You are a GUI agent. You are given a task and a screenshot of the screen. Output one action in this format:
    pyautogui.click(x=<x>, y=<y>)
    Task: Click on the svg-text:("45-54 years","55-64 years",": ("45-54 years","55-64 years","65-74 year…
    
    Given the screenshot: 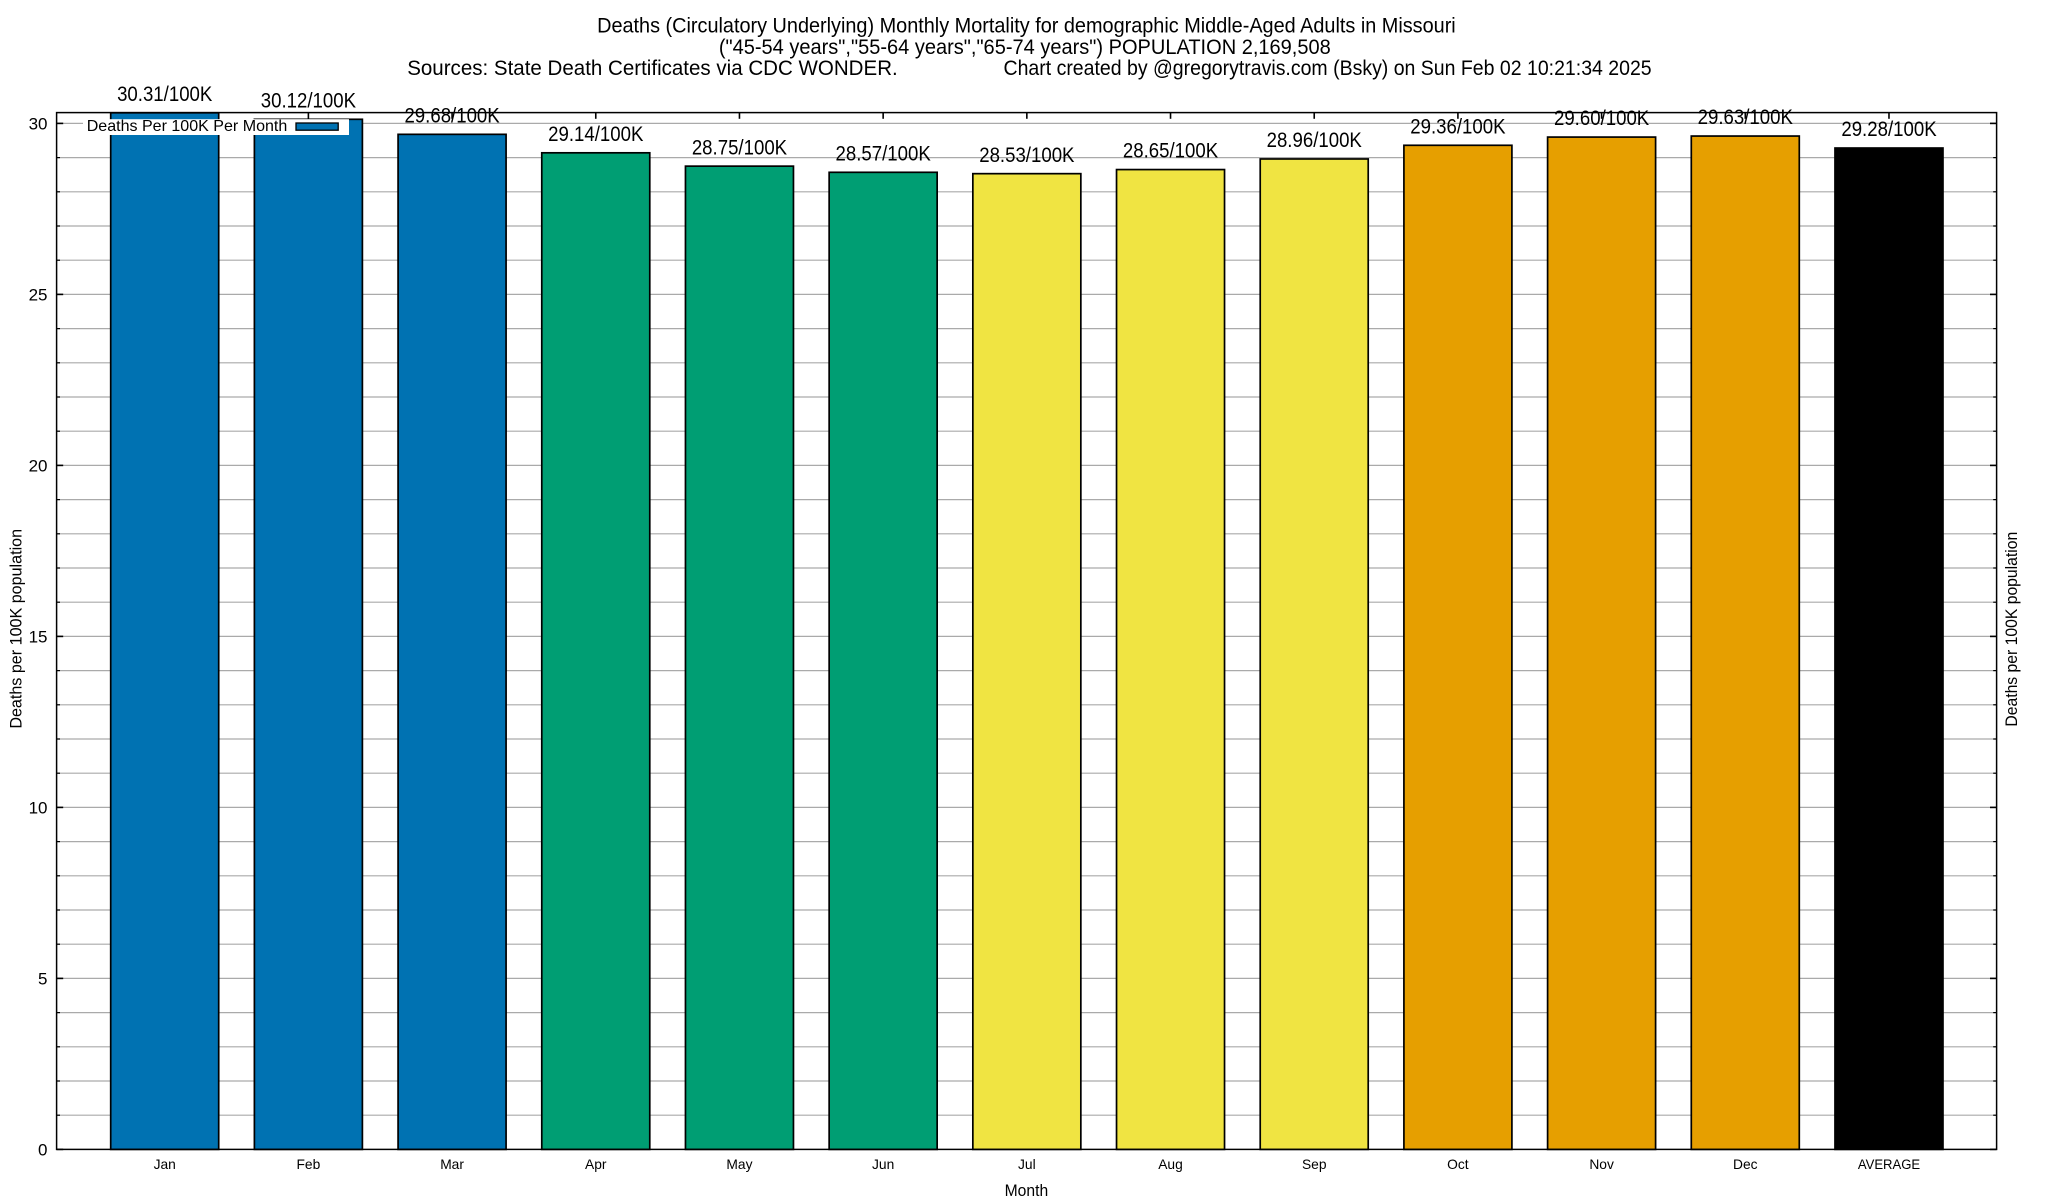 What is the action you would take?
    pyautogui.click(x=1025, y=47)
    